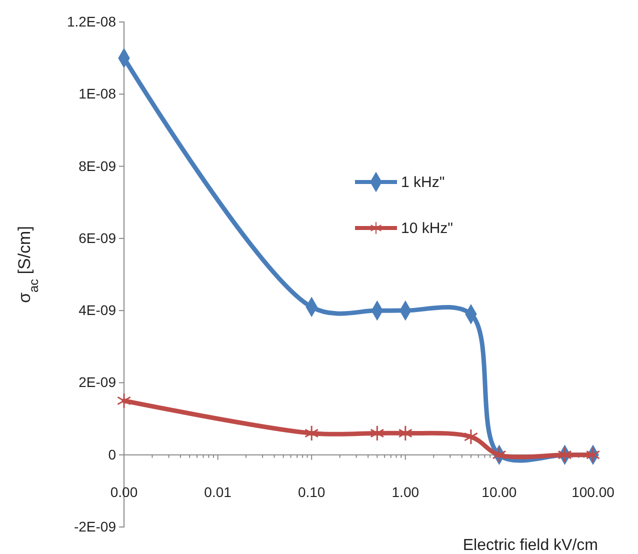  What do you see at coordinates (97, 238) in the screenshot?
I see `y-tick-label: 6E-09` at bounding box center [97, 238].